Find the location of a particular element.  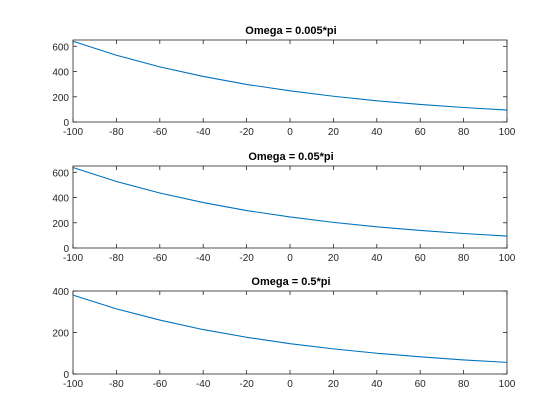

subplot-title: Omega = 0.5*pi is located at coordinates (290, 282).